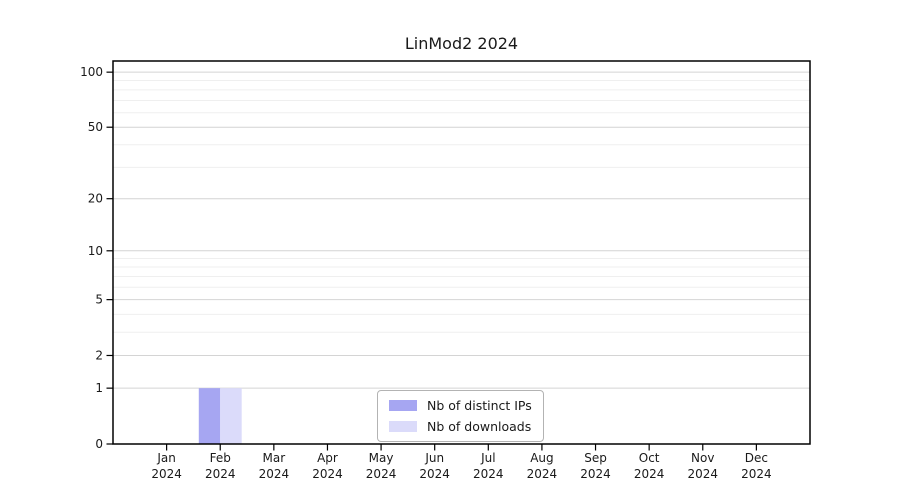 Image resolution: width=900 pixels, height=500 pixels. I want to click on legend-label-downloads: Nb of downloads, so click(479, 426).